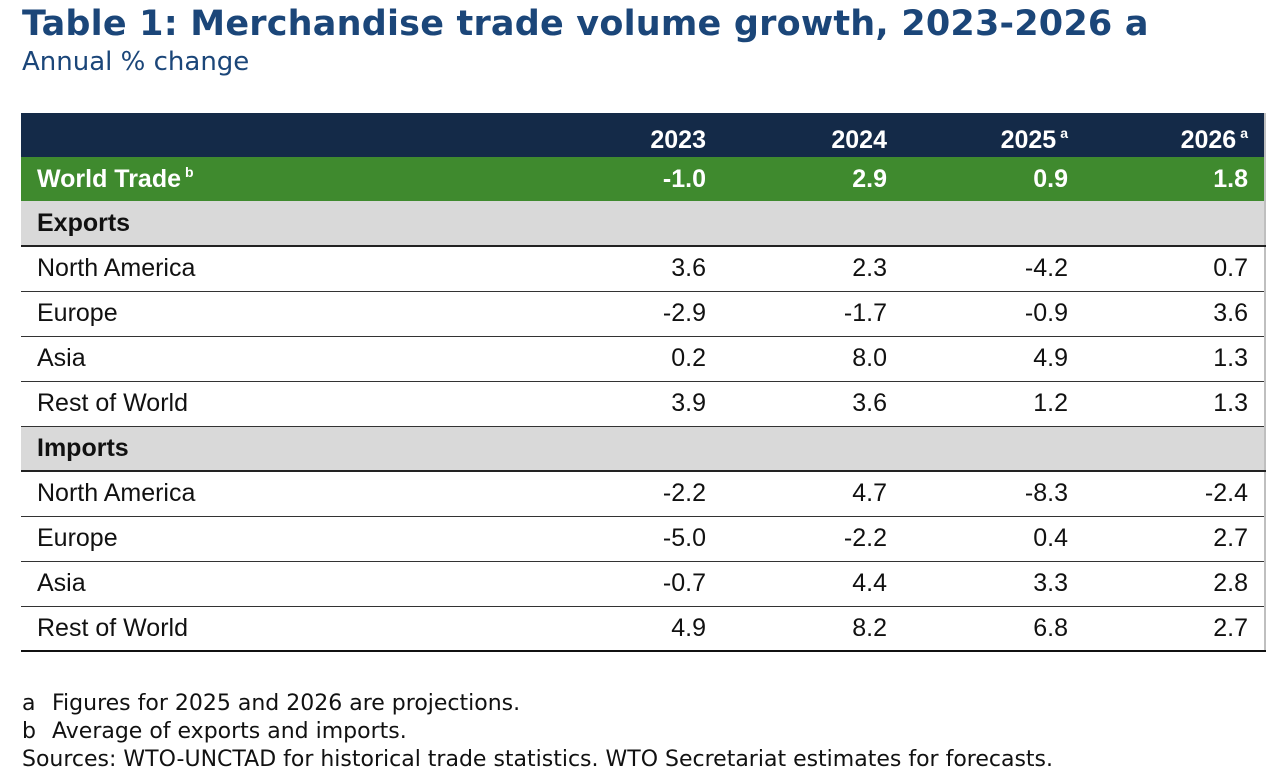  Describe the element at coordinates (678, 139) in the screenshot. I see `column-year: 2023` at that location.